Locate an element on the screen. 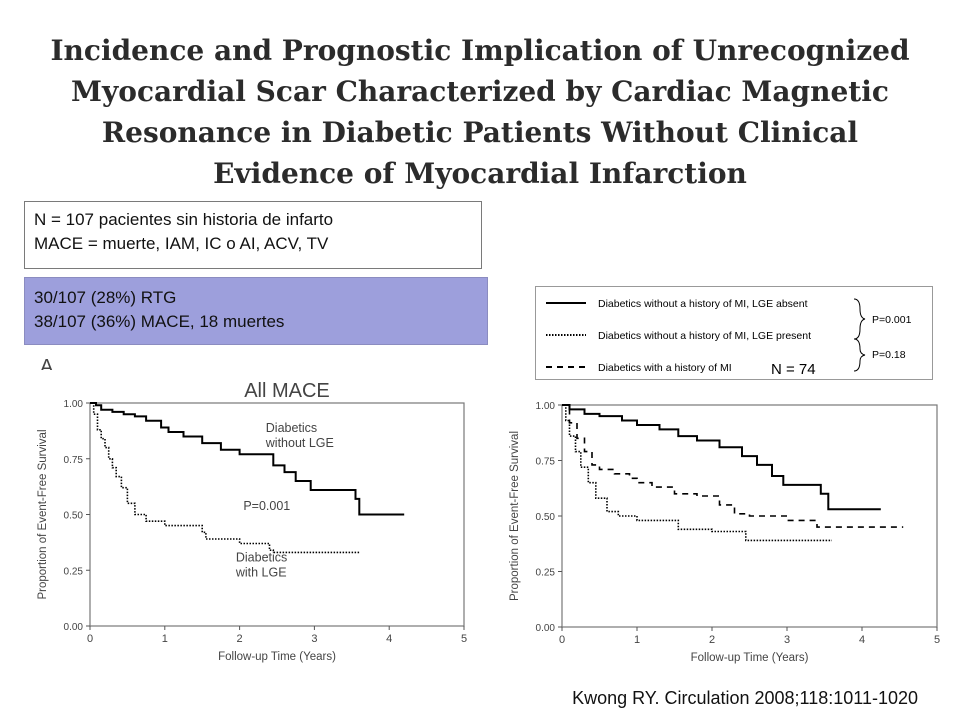  annotation-line: with LGE is located at coordinates (261, 572).